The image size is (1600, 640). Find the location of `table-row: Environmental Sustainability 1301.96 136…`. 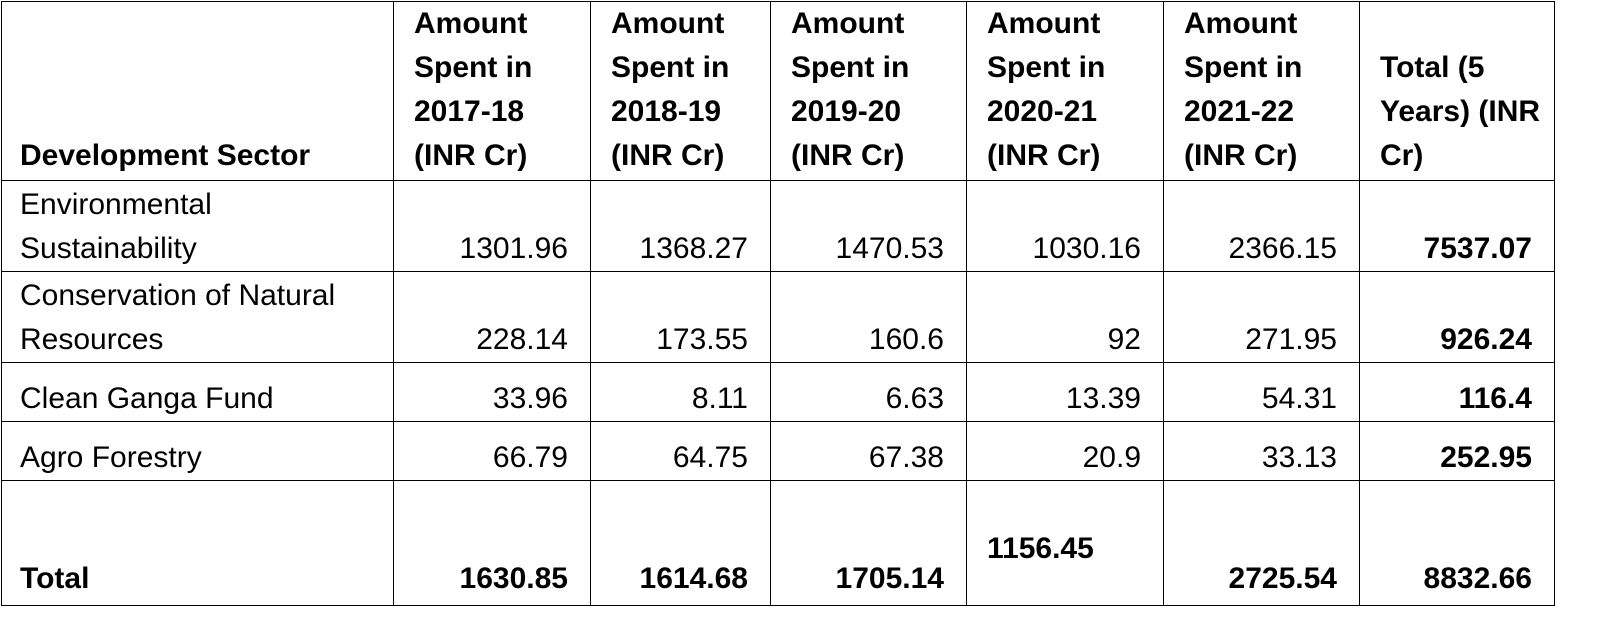

table-row: Environmental Sustainability 1301.96 136… is located at coordinates (778, 226).